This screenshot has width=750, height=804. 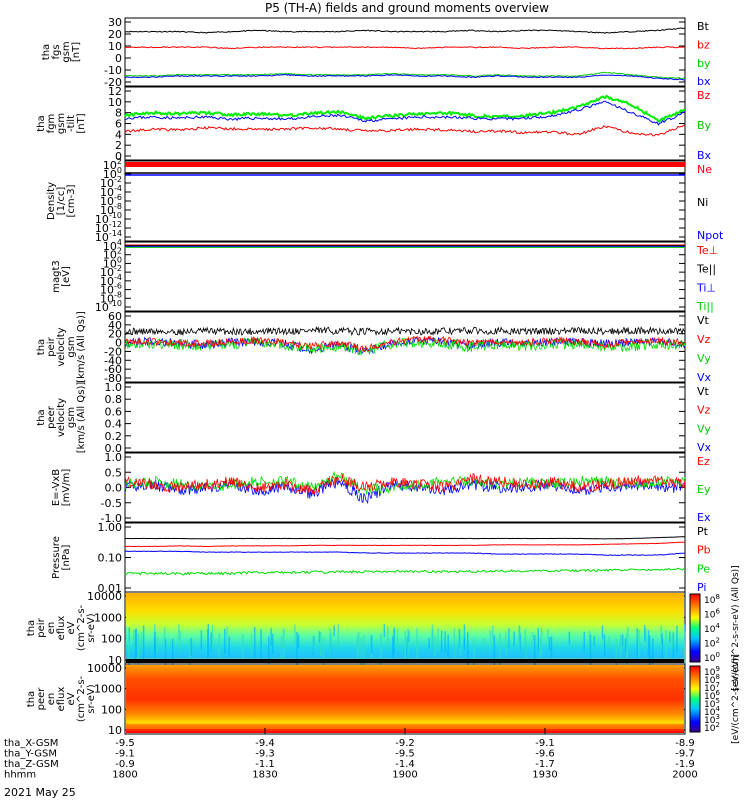 I want to click on y-tick-label: 0.2, so click(x=114, y=436).